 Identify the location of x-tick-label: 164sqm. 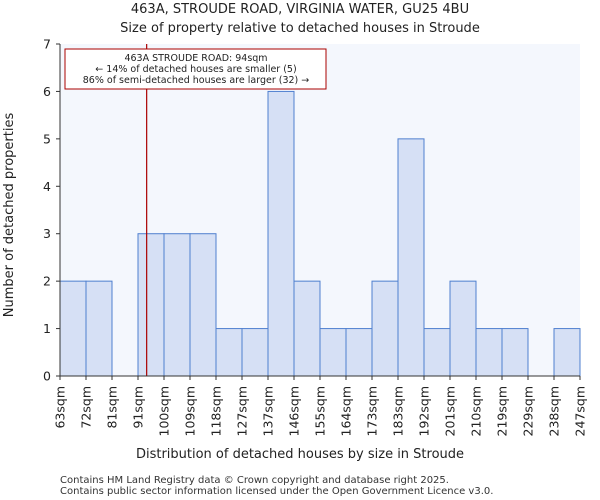
(346, 411).